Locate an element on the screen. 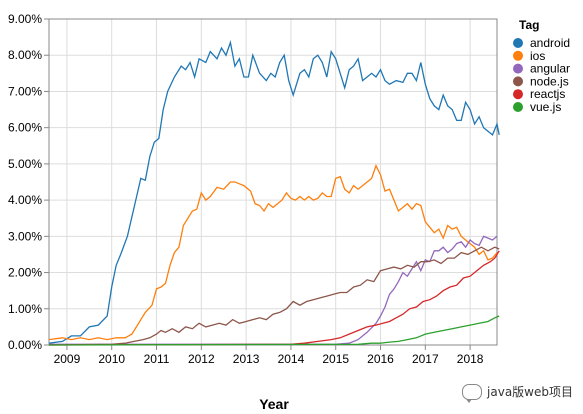 The height and width of the screenshot is (414, 583). x-tick-label: 2016 is located at coordinates (380, 359).